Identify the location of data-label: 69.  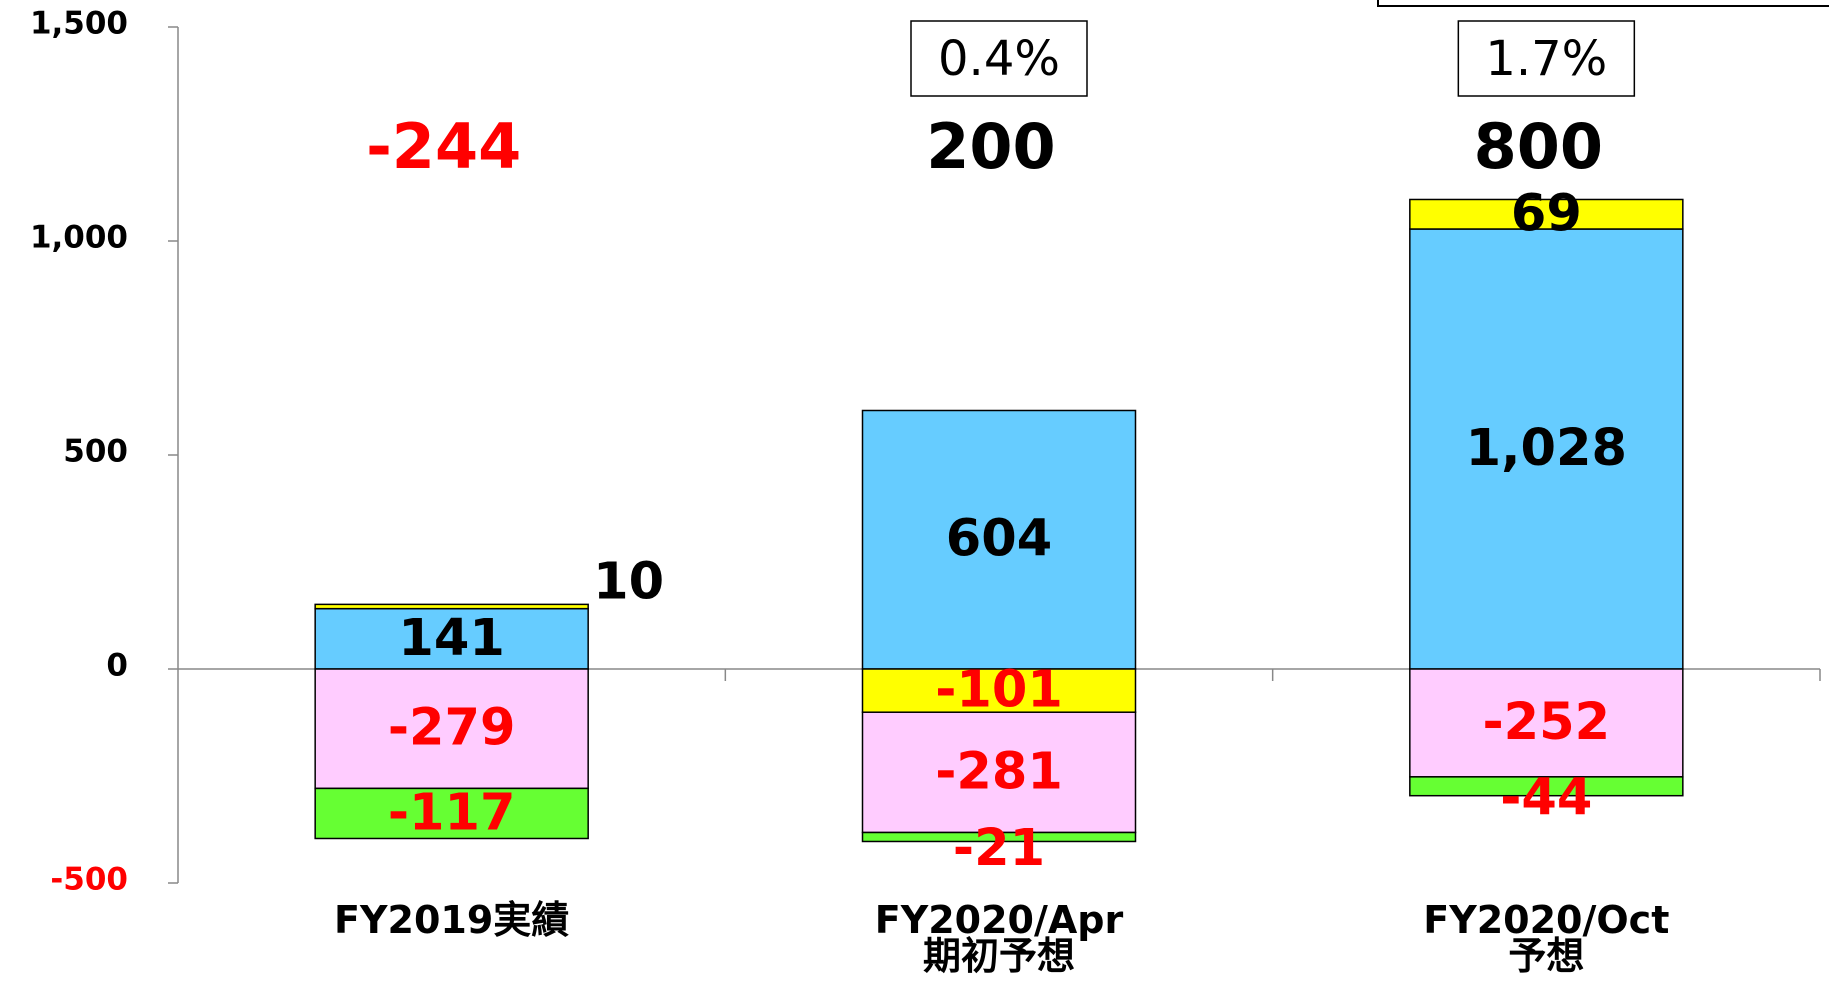
(1546, 213).